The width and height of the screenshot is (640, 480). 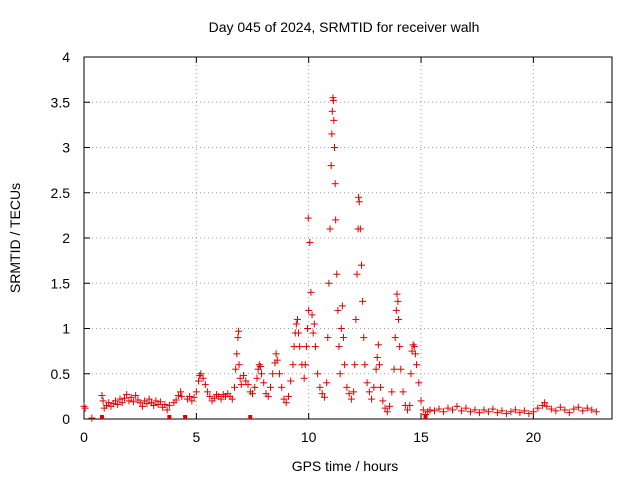 I want to click on y-tick-label: 2.5, so click(x=61, y=193).